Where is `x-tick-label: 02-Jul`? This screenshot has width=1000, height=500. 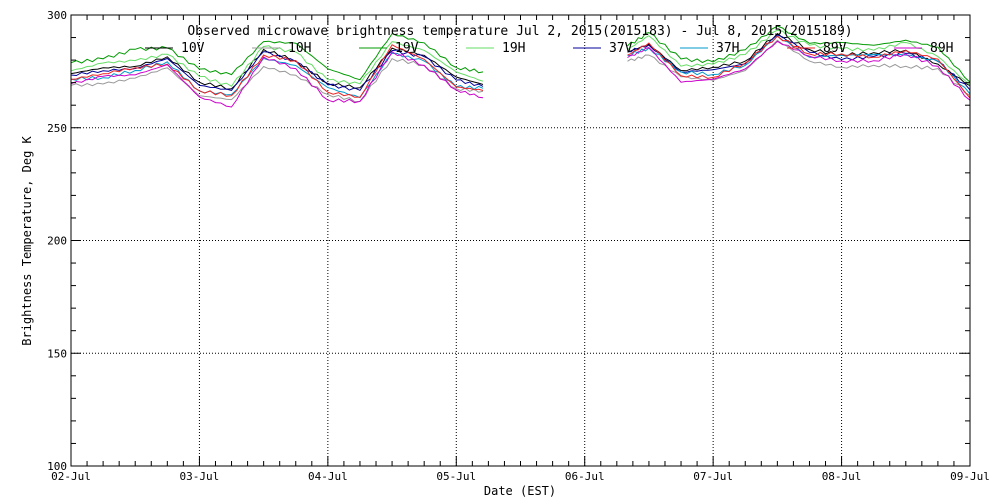
x-tick-label: 02-Jul is located at coordinates (71, 476).